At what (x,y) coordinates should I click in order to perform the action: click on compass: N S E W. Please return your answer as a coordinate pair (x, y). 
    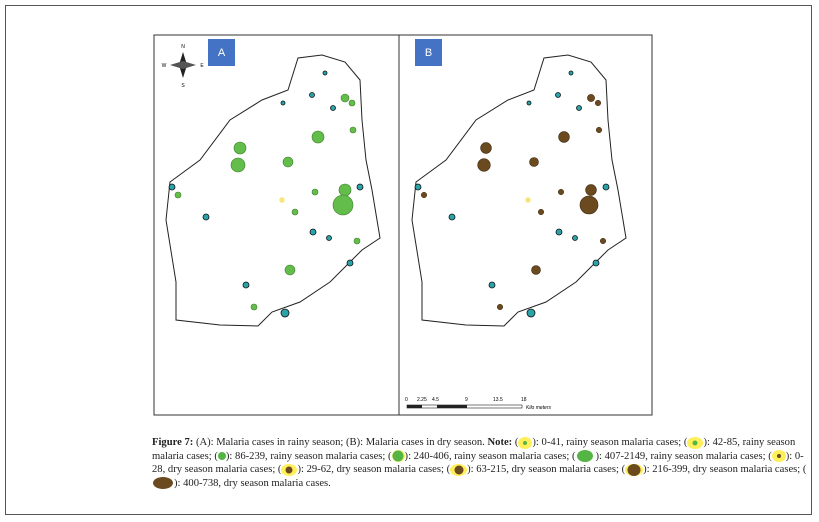
    Looking at the image, I should click on (183, 66).